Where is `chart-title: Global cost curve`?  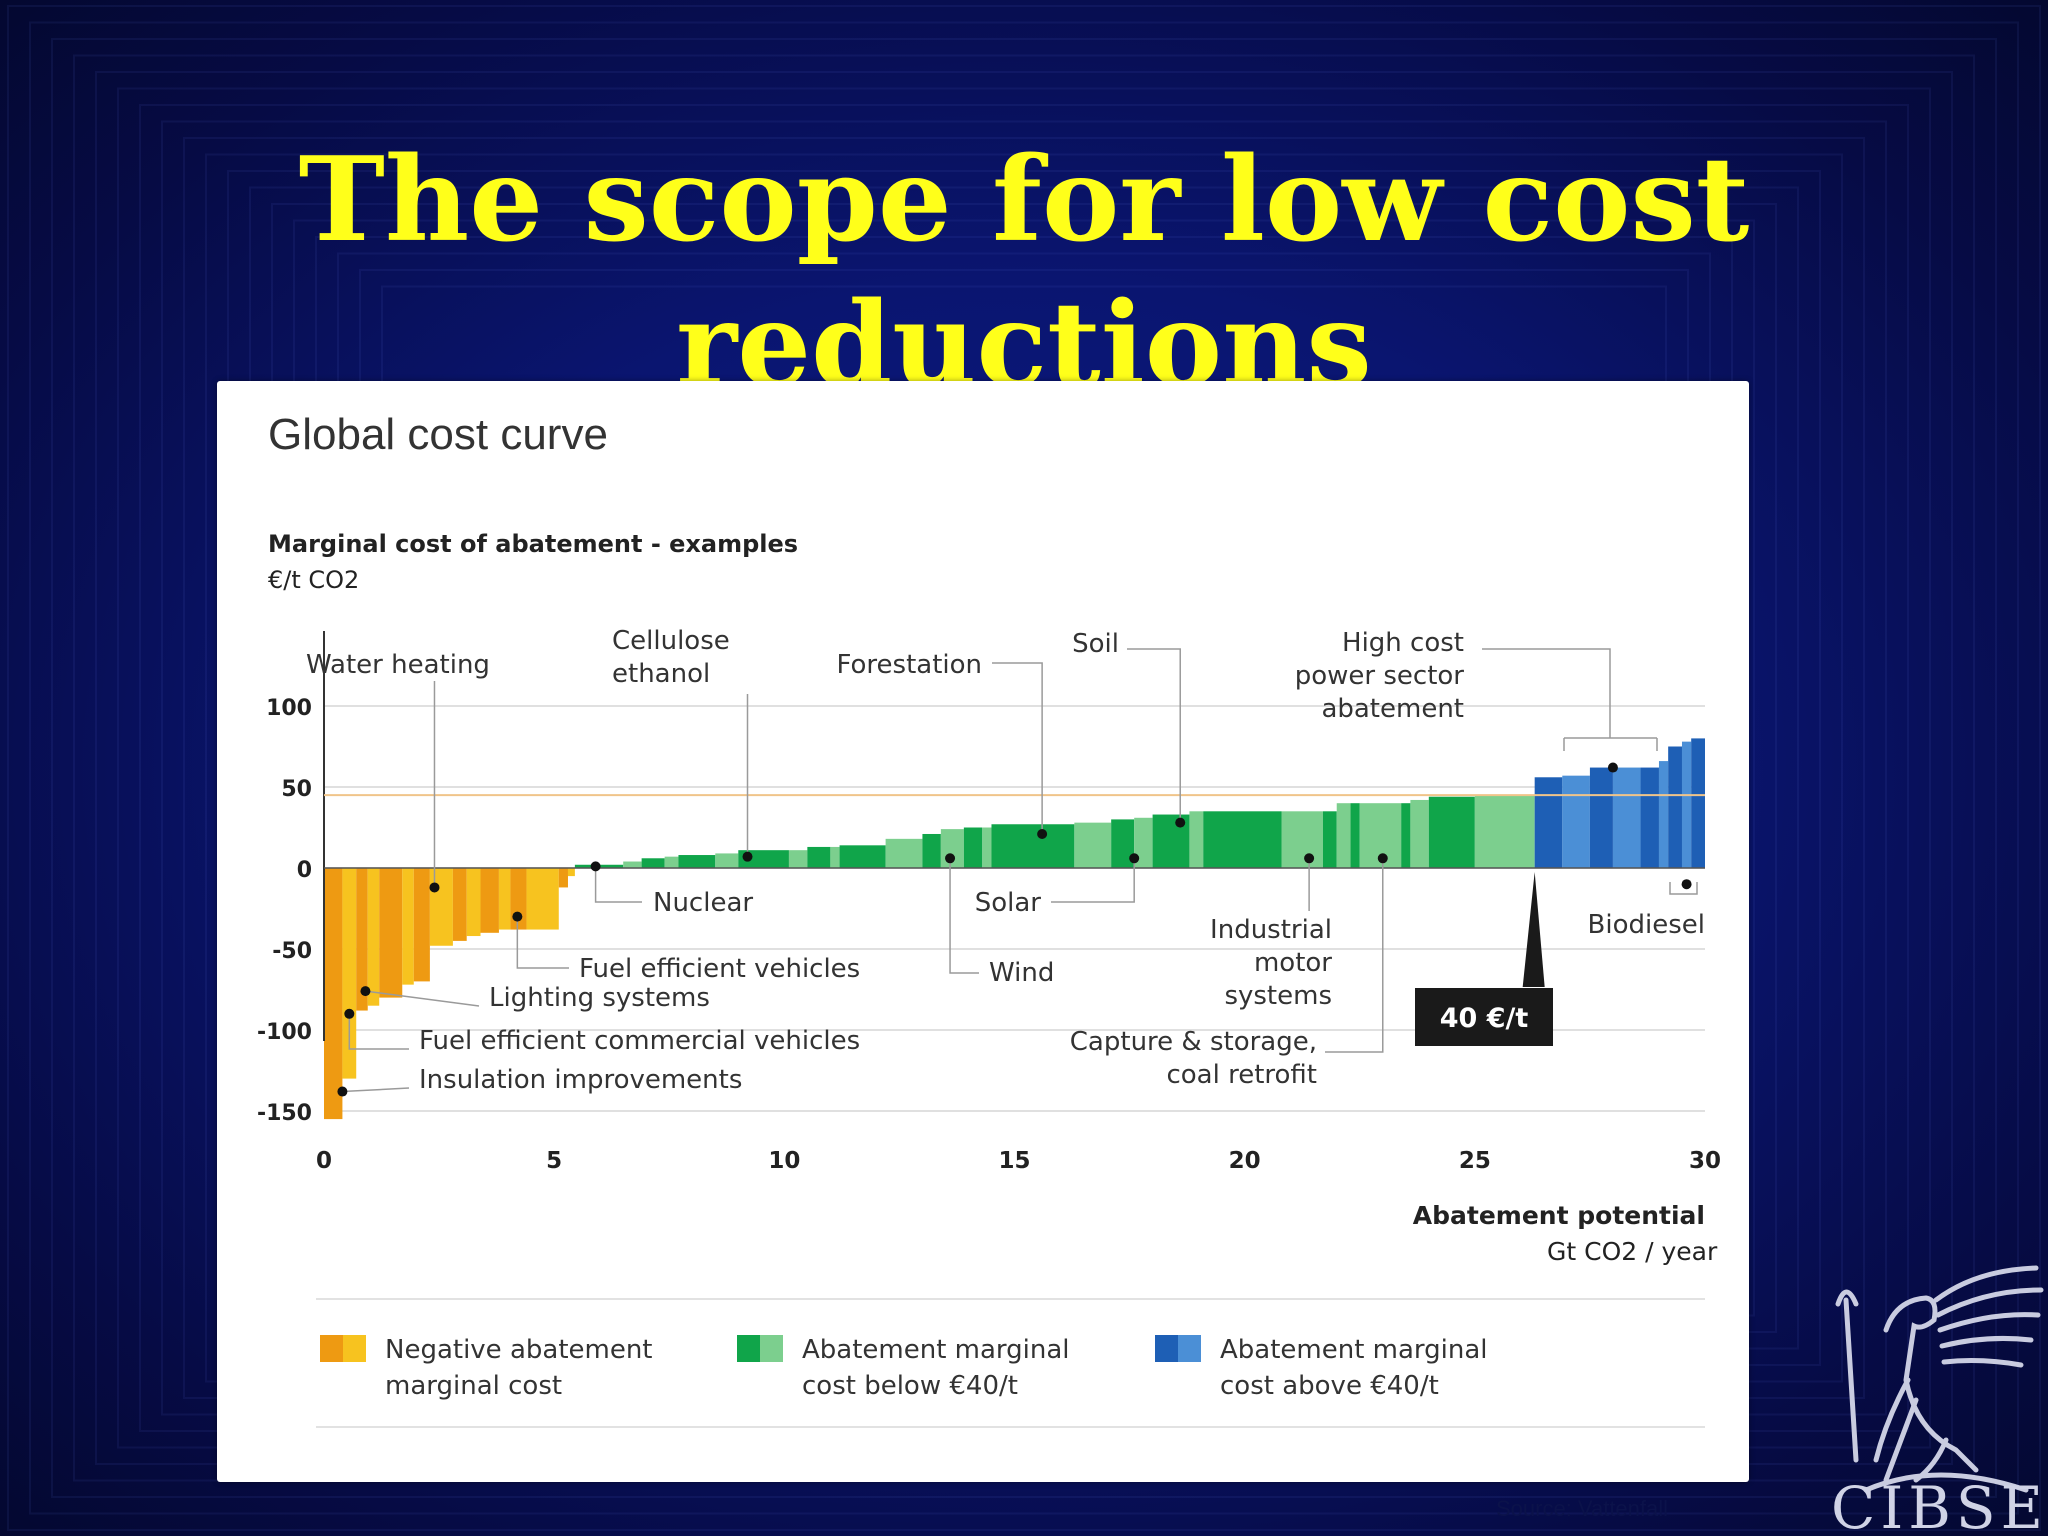 chart-title: Global cost curve is located at coordinates (438, 434).